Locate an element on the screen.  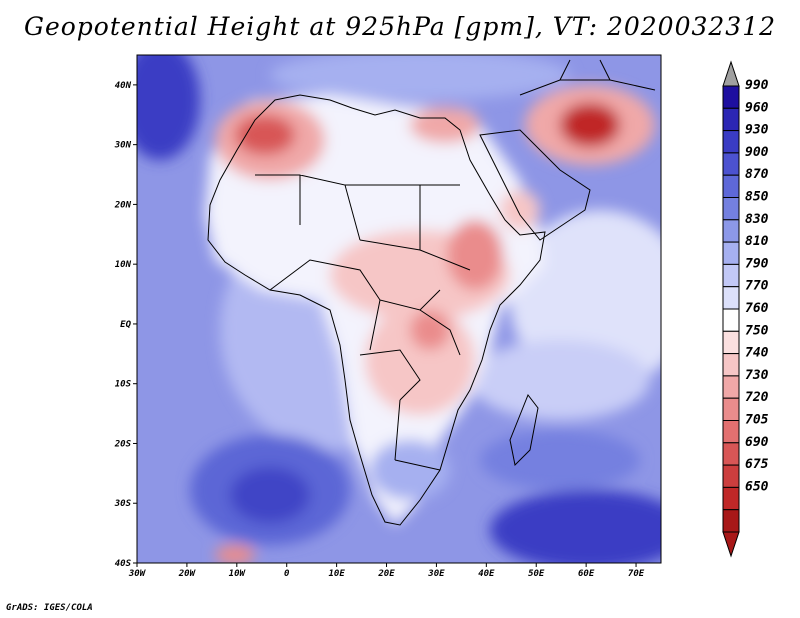
lon-tick-label: 10W is located at coordinates (238, 574).